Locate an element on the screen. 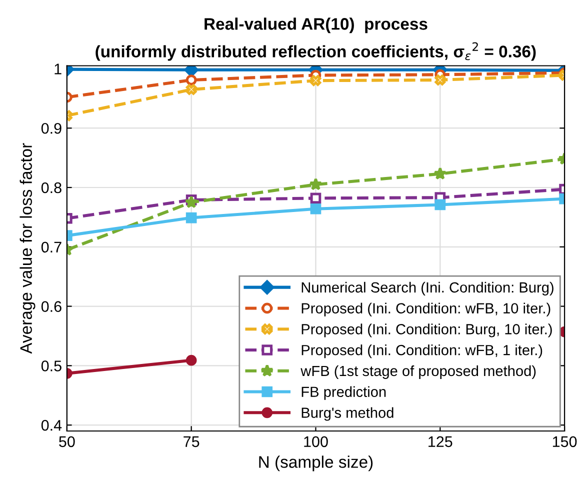 Image resolution: width=582 pixels, height=487 pixels. y-axis-title: Average value for loss factor is located at coordinates (28, 248).